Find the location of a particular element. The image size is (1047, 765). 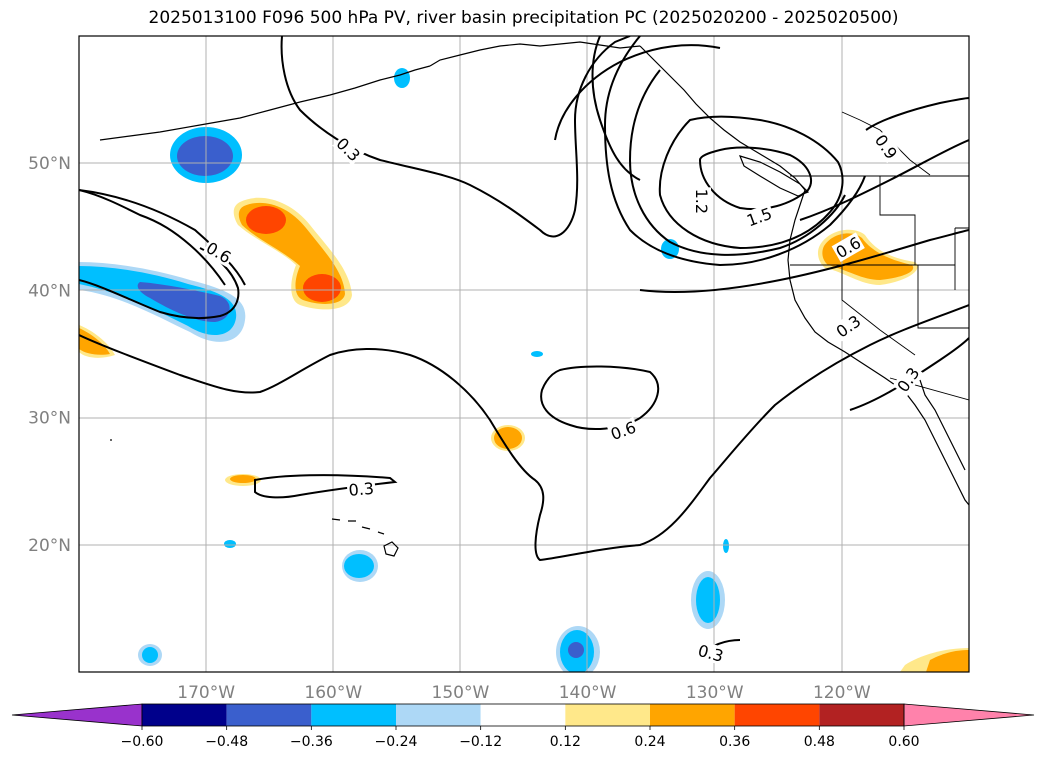

lon-tick-label: 150°W is located at coordinates (461, 693).